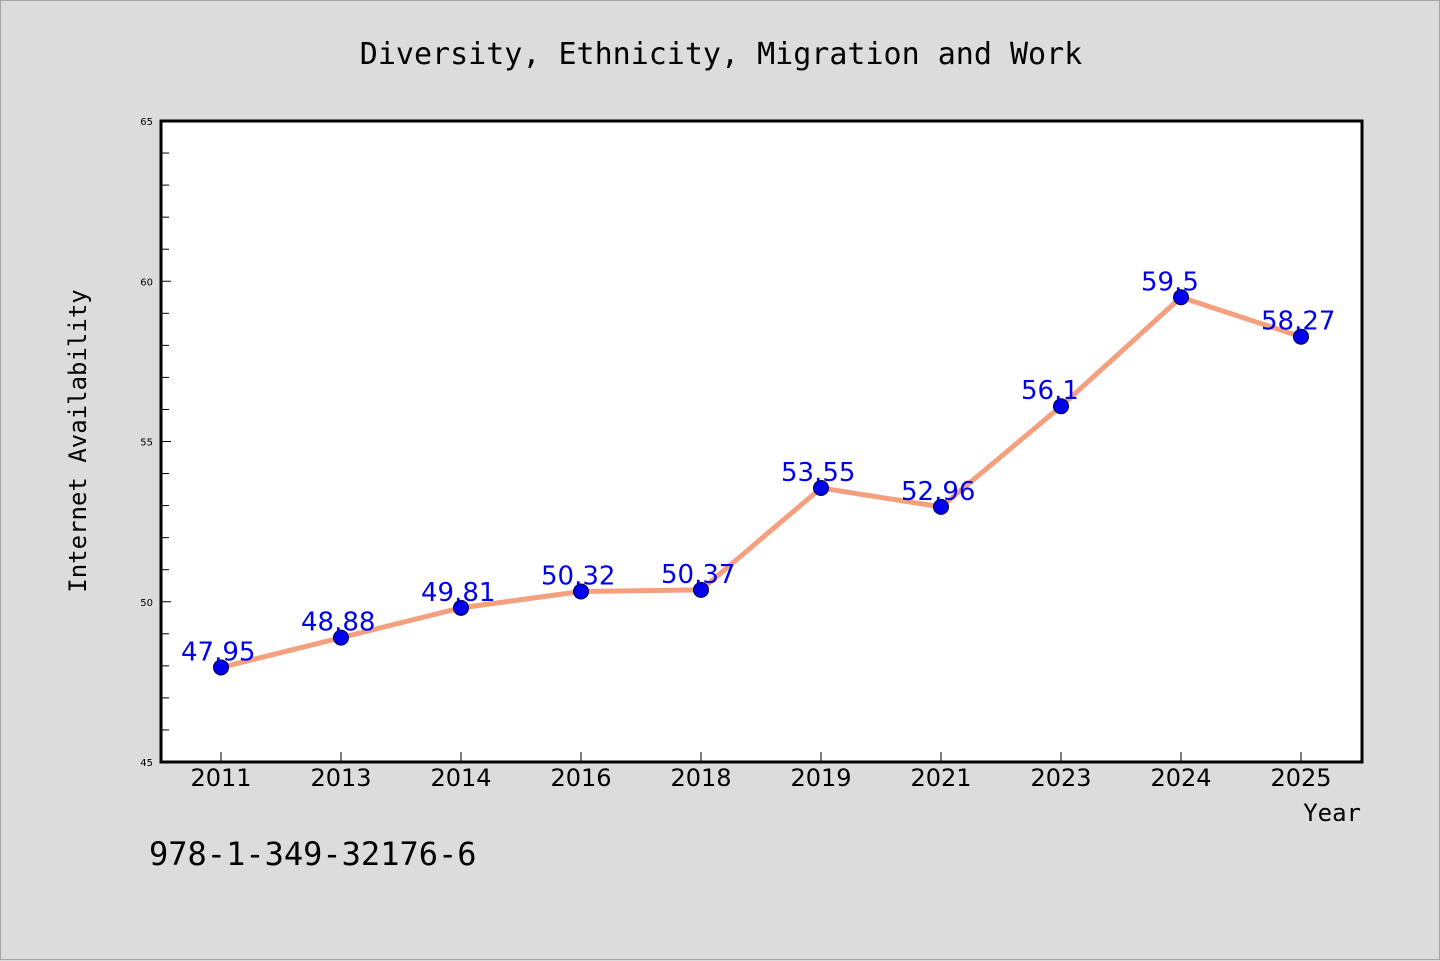  Describe the element at coordinates (721, 54) in the screenshot. I see `chart-title: Diversity, Ethnicity, Migration and Work` at that location.